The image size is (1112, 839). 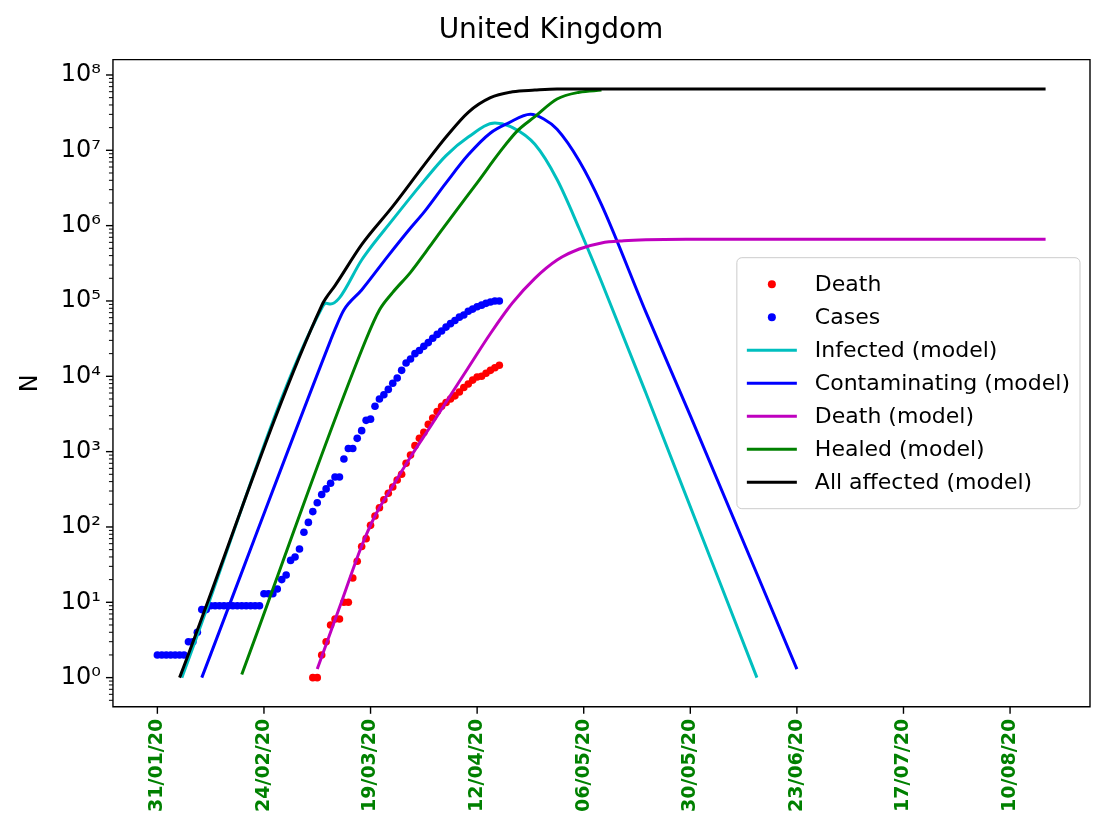 I want to click on legend-label: Contaminating (model), so click(x=942, y=382).